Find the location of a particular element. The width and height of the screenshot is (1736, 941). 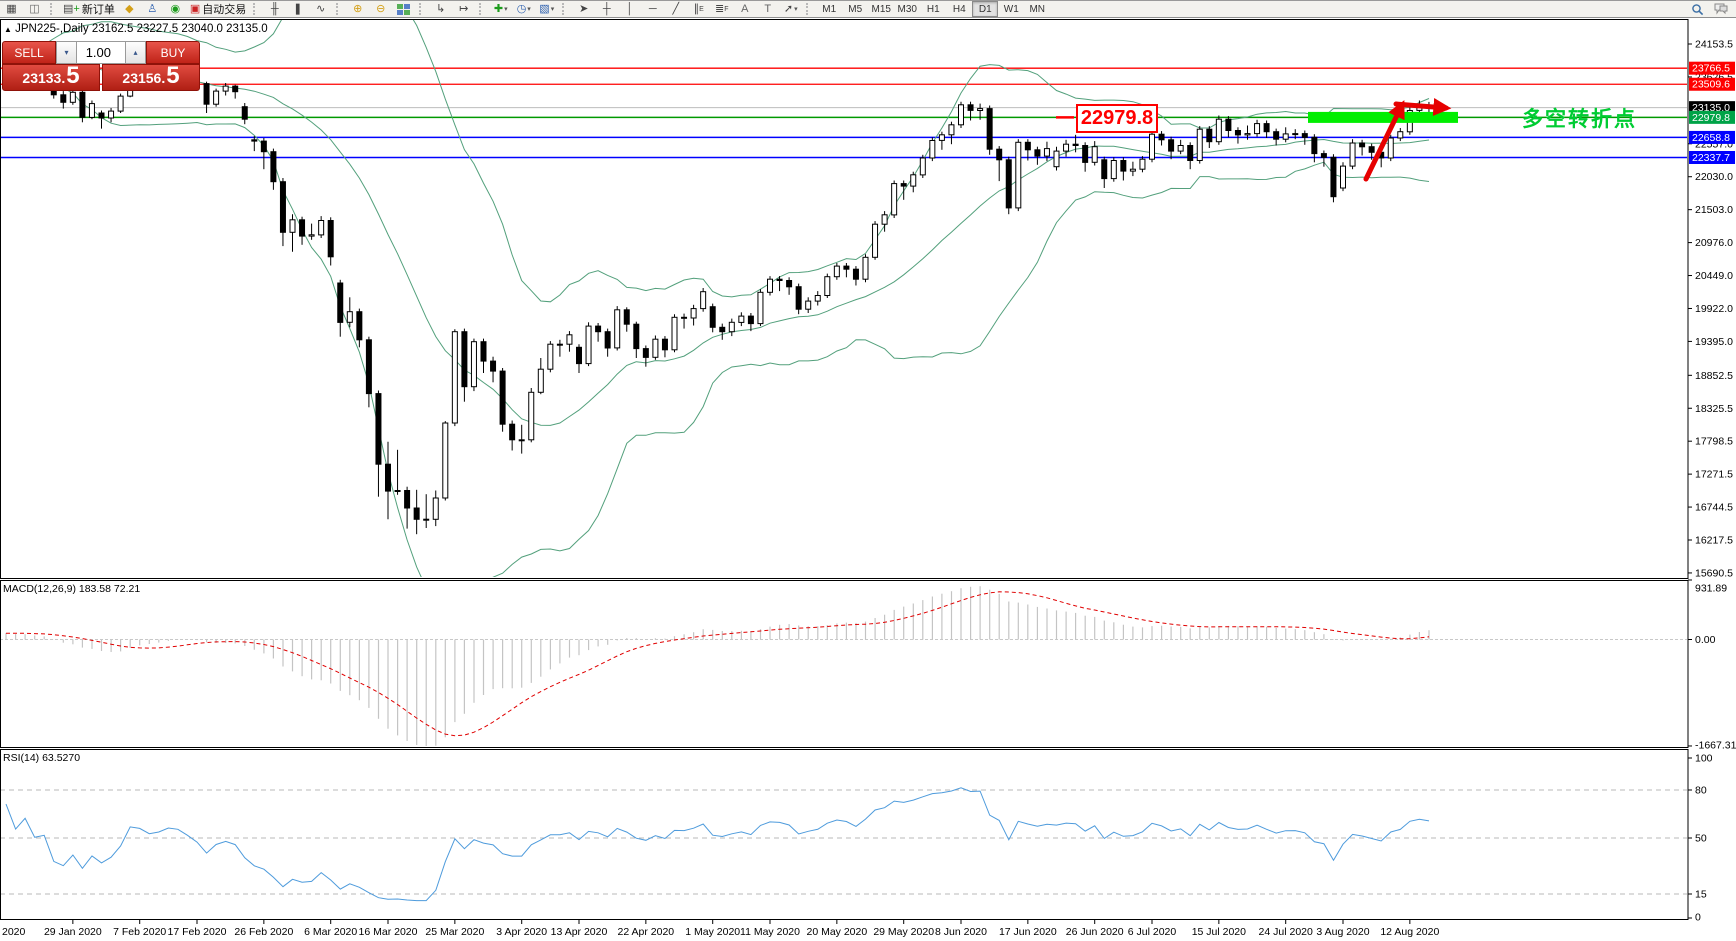

svg-text: 1 May 2020 is located at coordinates (712, 932).